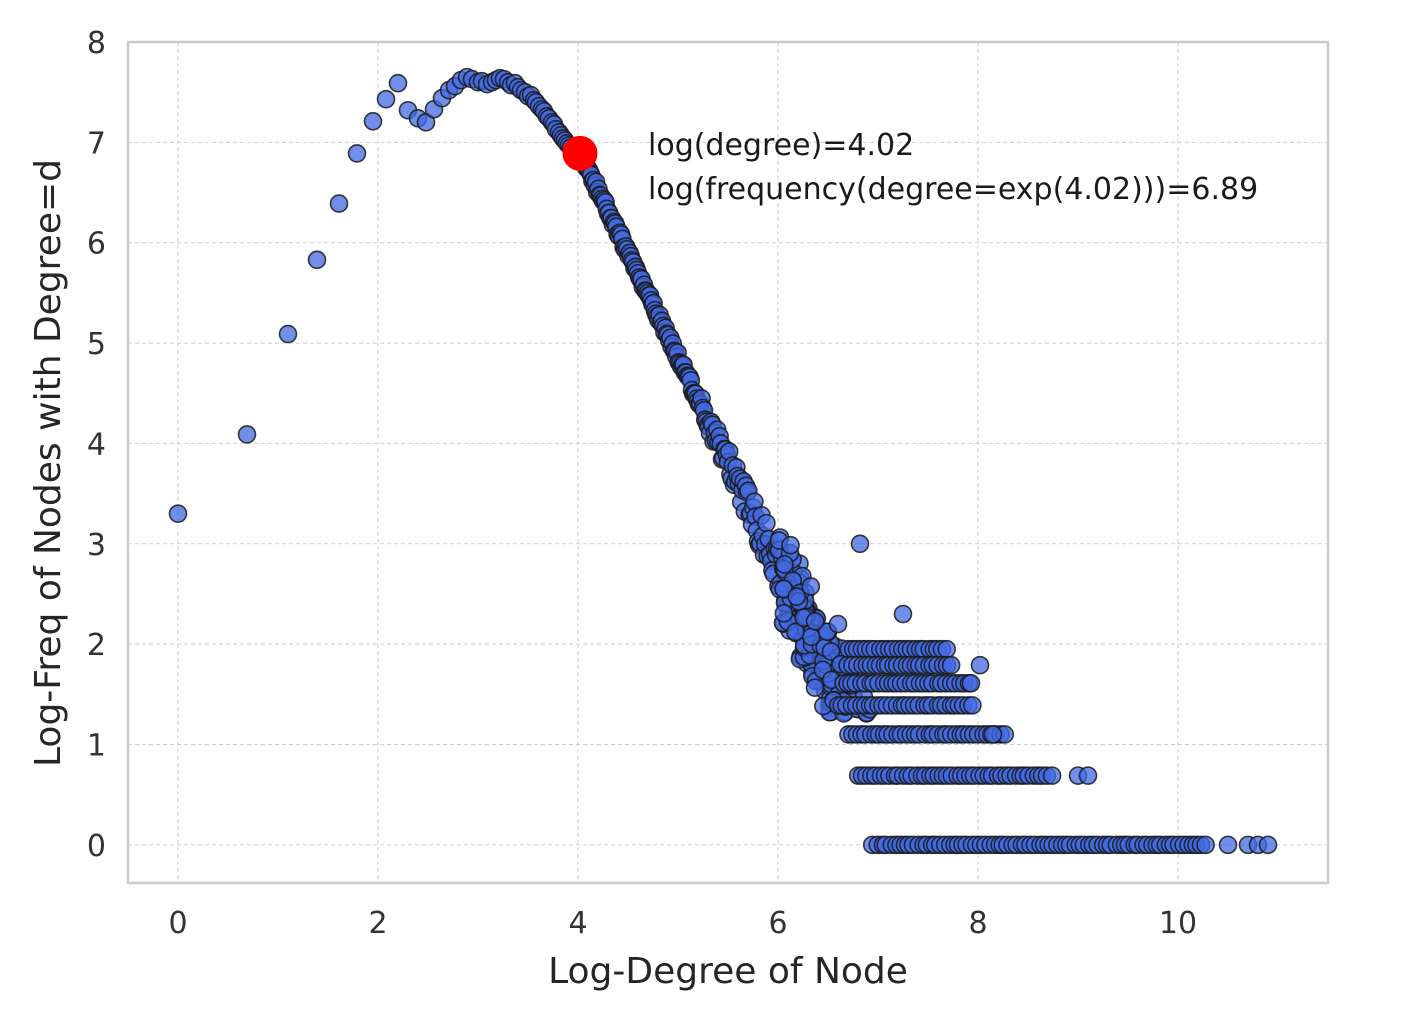 Image resolution: width=1413 pixels, height=1020 pixels. Describe the element at coordinates (96, 846) in the screenshot. I see `y-tick-label: 0` at that location.